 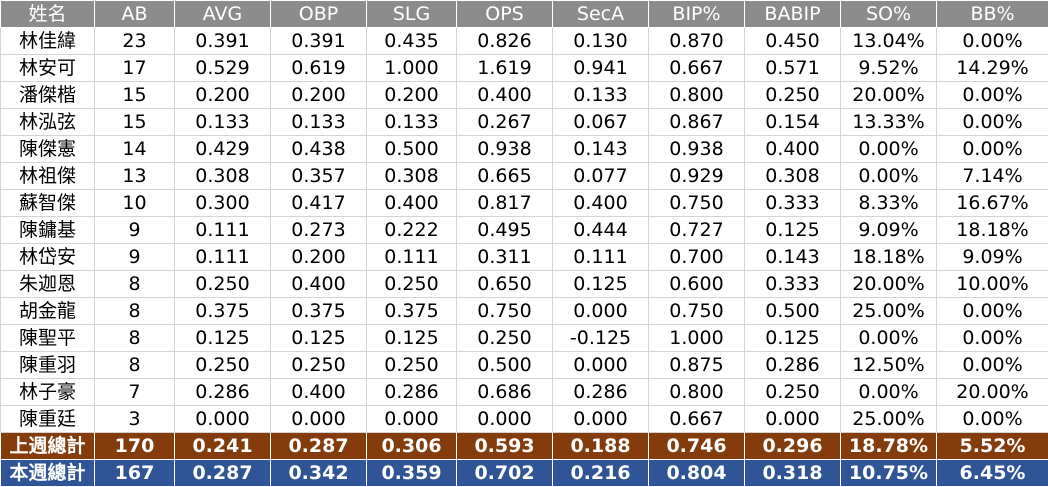 I want to click on cell-slg: 0.200, so click(x=412, y=95).